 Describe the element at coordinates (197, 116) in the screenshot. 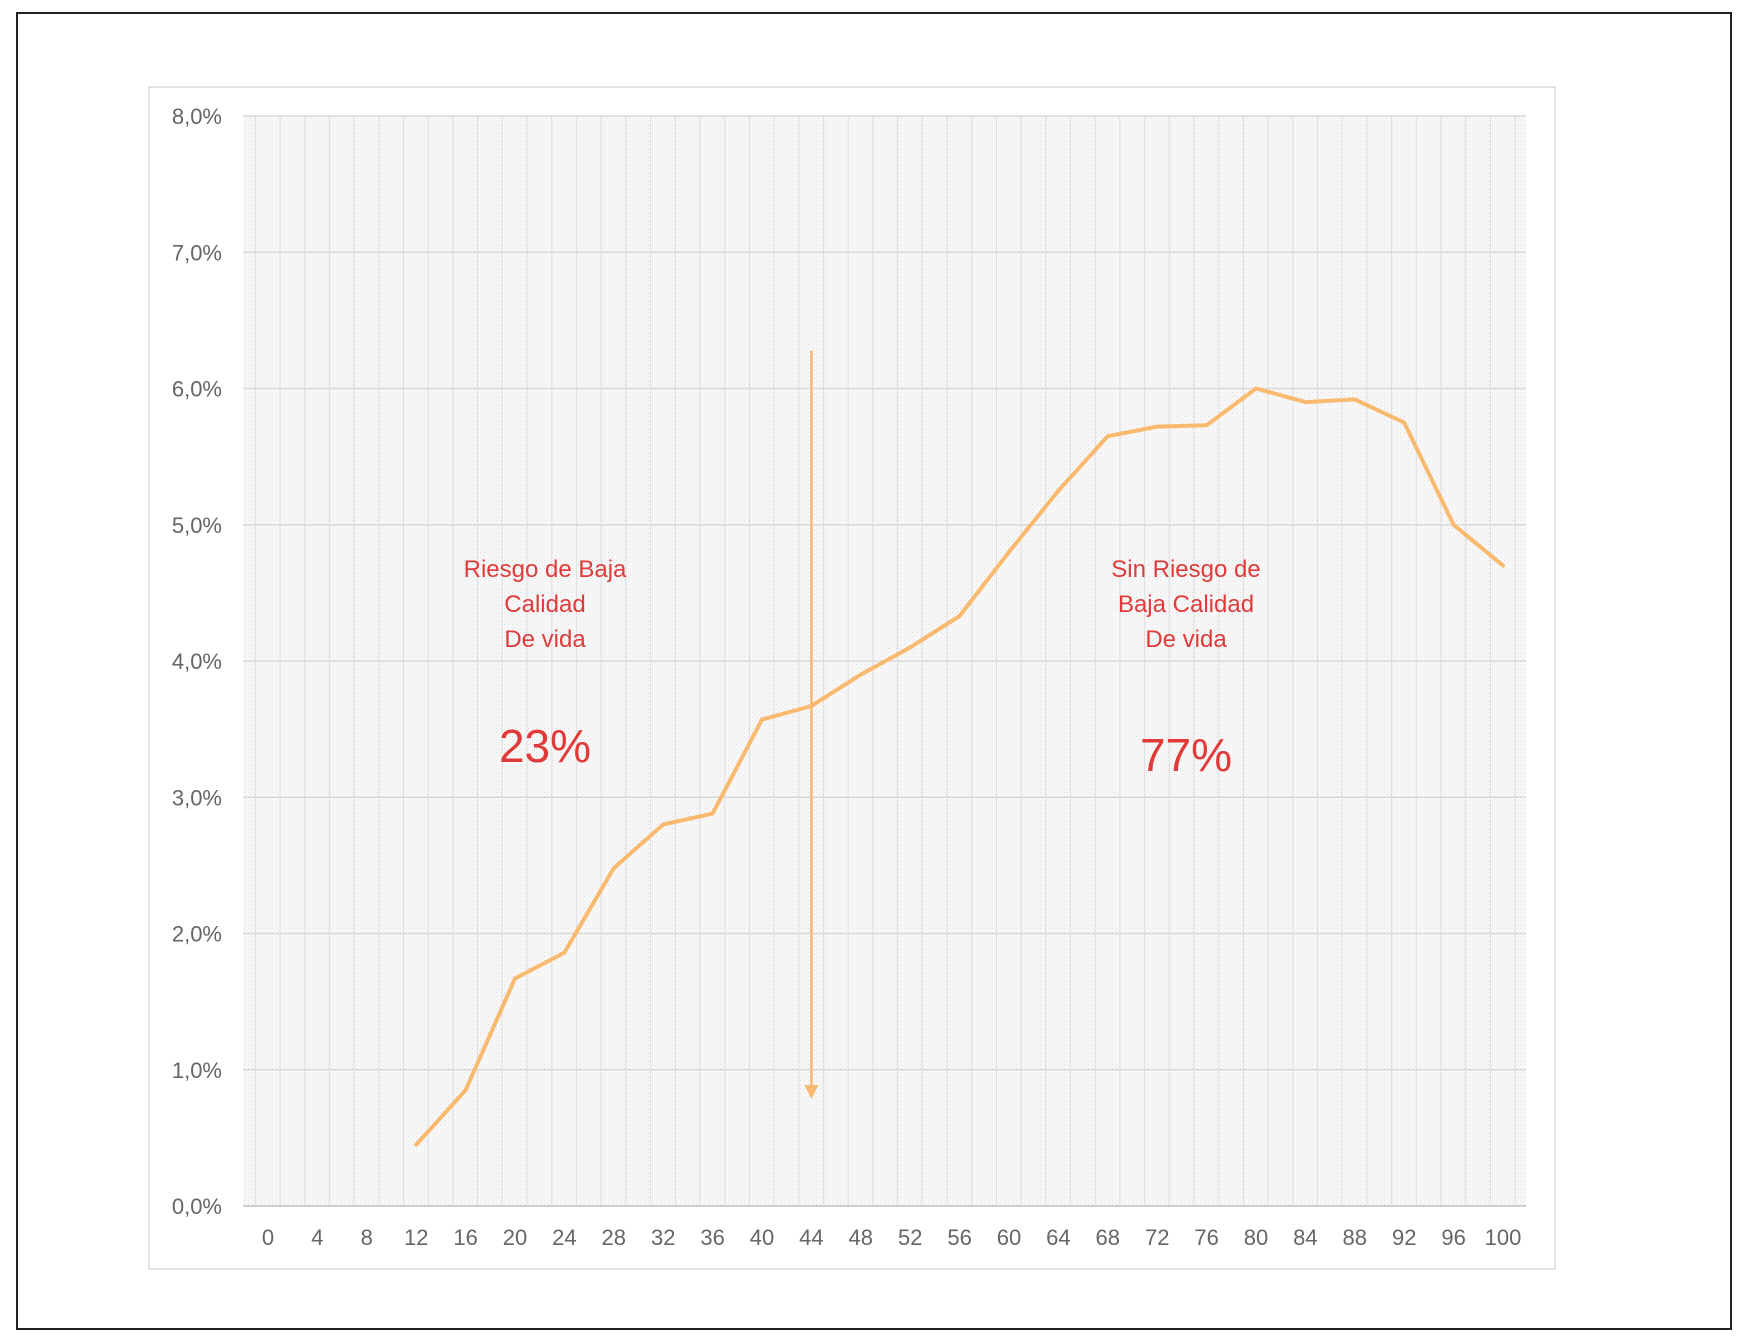

I see `y-tick-label: 8,0%` at that location.